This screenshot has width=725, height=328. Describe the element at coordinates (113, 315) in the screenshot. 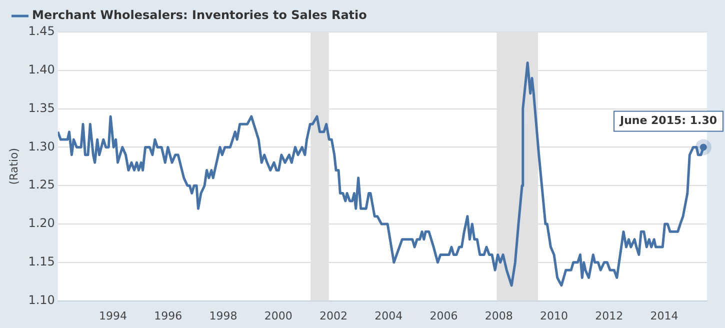

I see `x-tick-label: 1994` at that location.